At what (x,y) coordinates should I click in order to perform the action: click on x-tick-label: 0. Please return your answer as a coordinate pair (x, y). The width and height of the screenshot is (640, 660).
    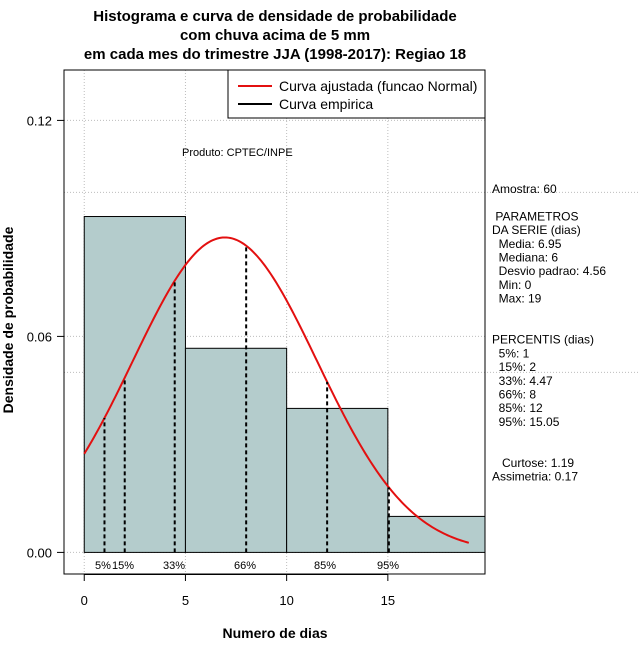
    Looking at the image, I should click on (84, 600).